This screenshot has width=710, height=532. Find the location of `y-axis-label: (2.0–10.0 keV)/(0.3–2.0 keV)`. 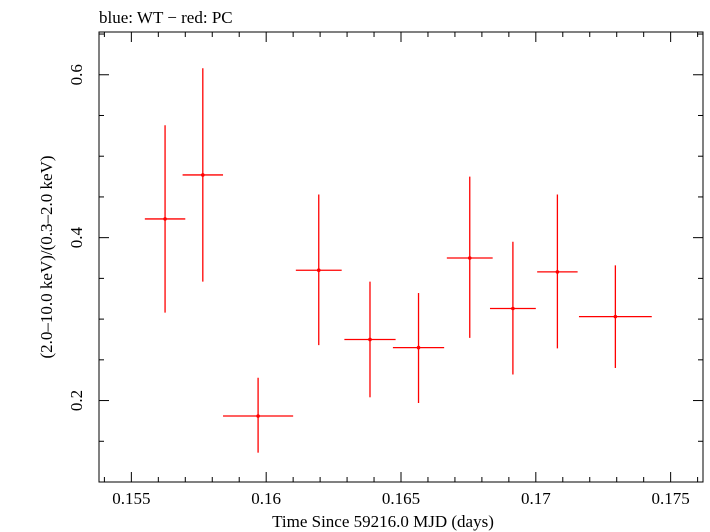

y-axis-label: (2.0–10.0 keV)/(0.3–2.0 keV) is located at coordinates (46, 256).